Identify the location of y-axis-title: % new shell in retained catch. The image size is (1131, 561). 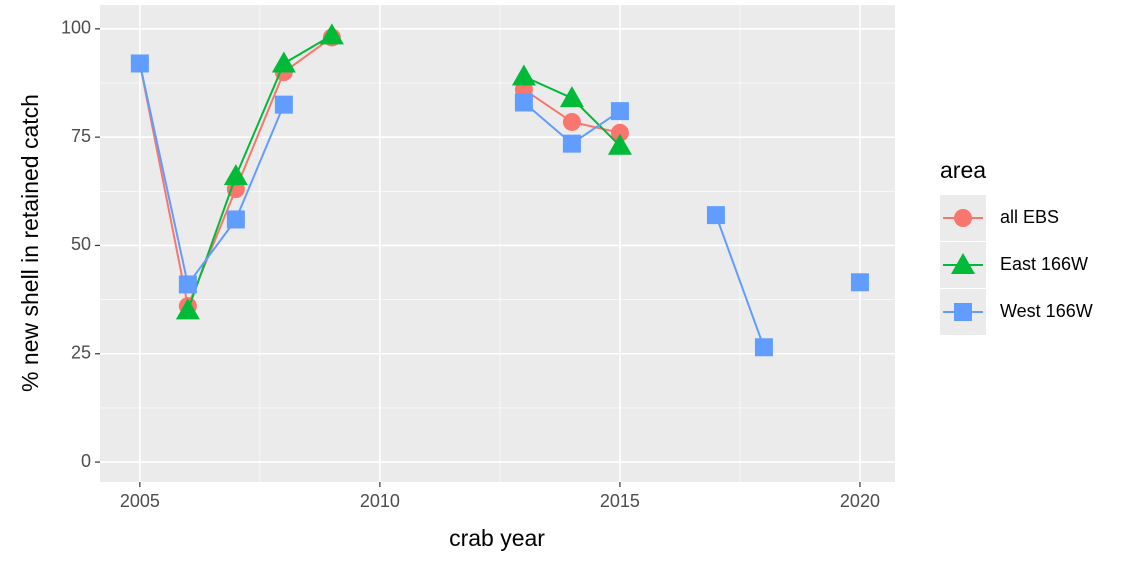
(30, 243).